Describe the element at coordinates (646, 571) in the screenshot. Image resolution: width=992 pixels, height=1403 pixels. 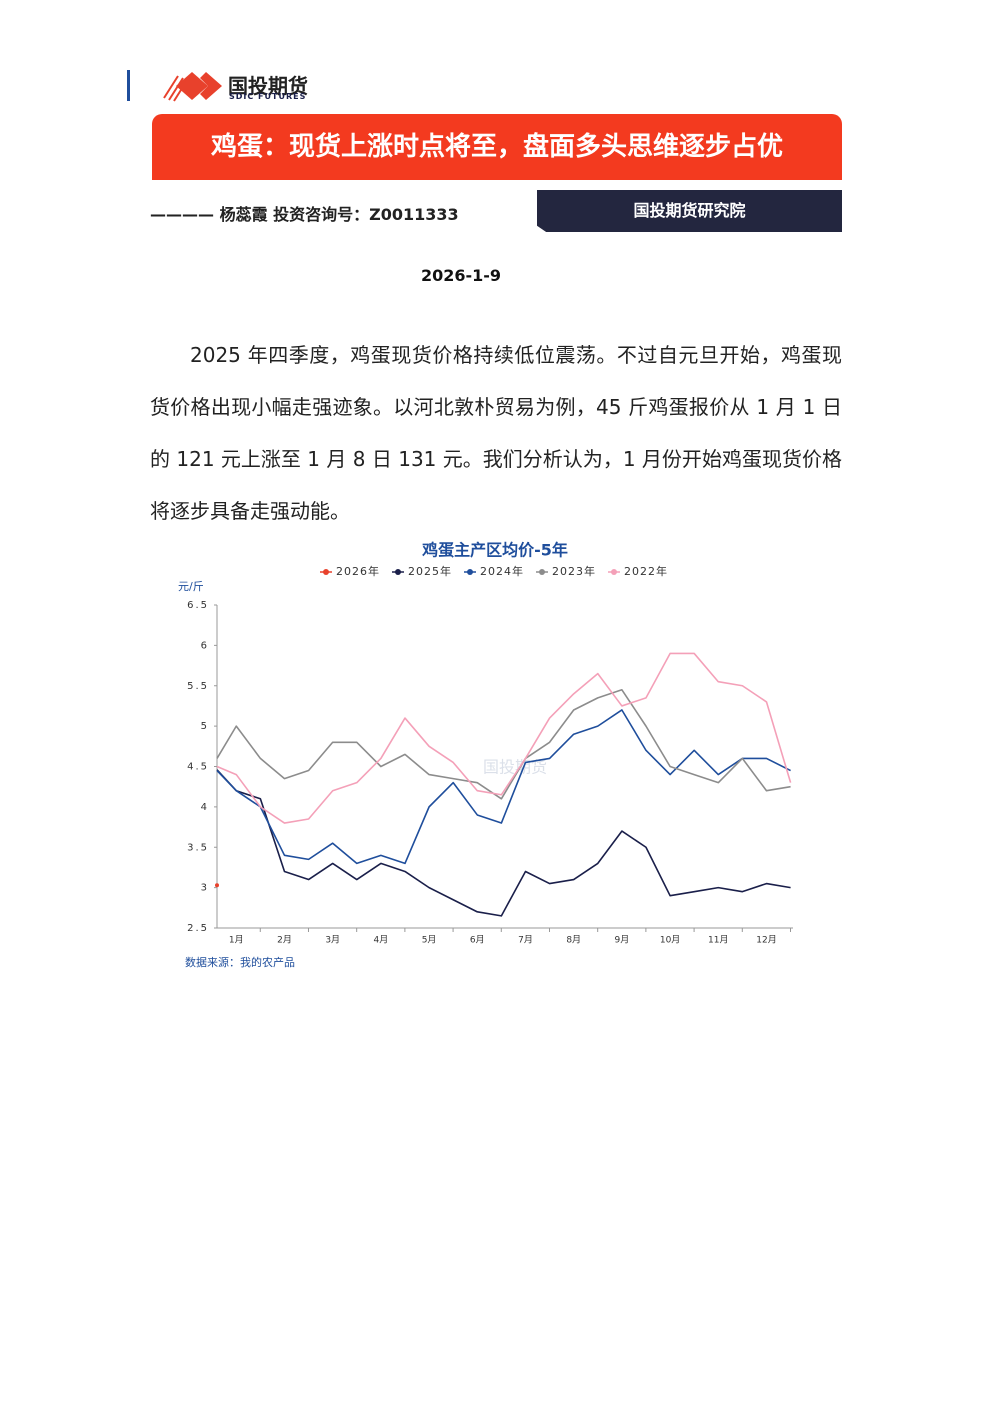
I see `legend-label: 2022年` at that location.